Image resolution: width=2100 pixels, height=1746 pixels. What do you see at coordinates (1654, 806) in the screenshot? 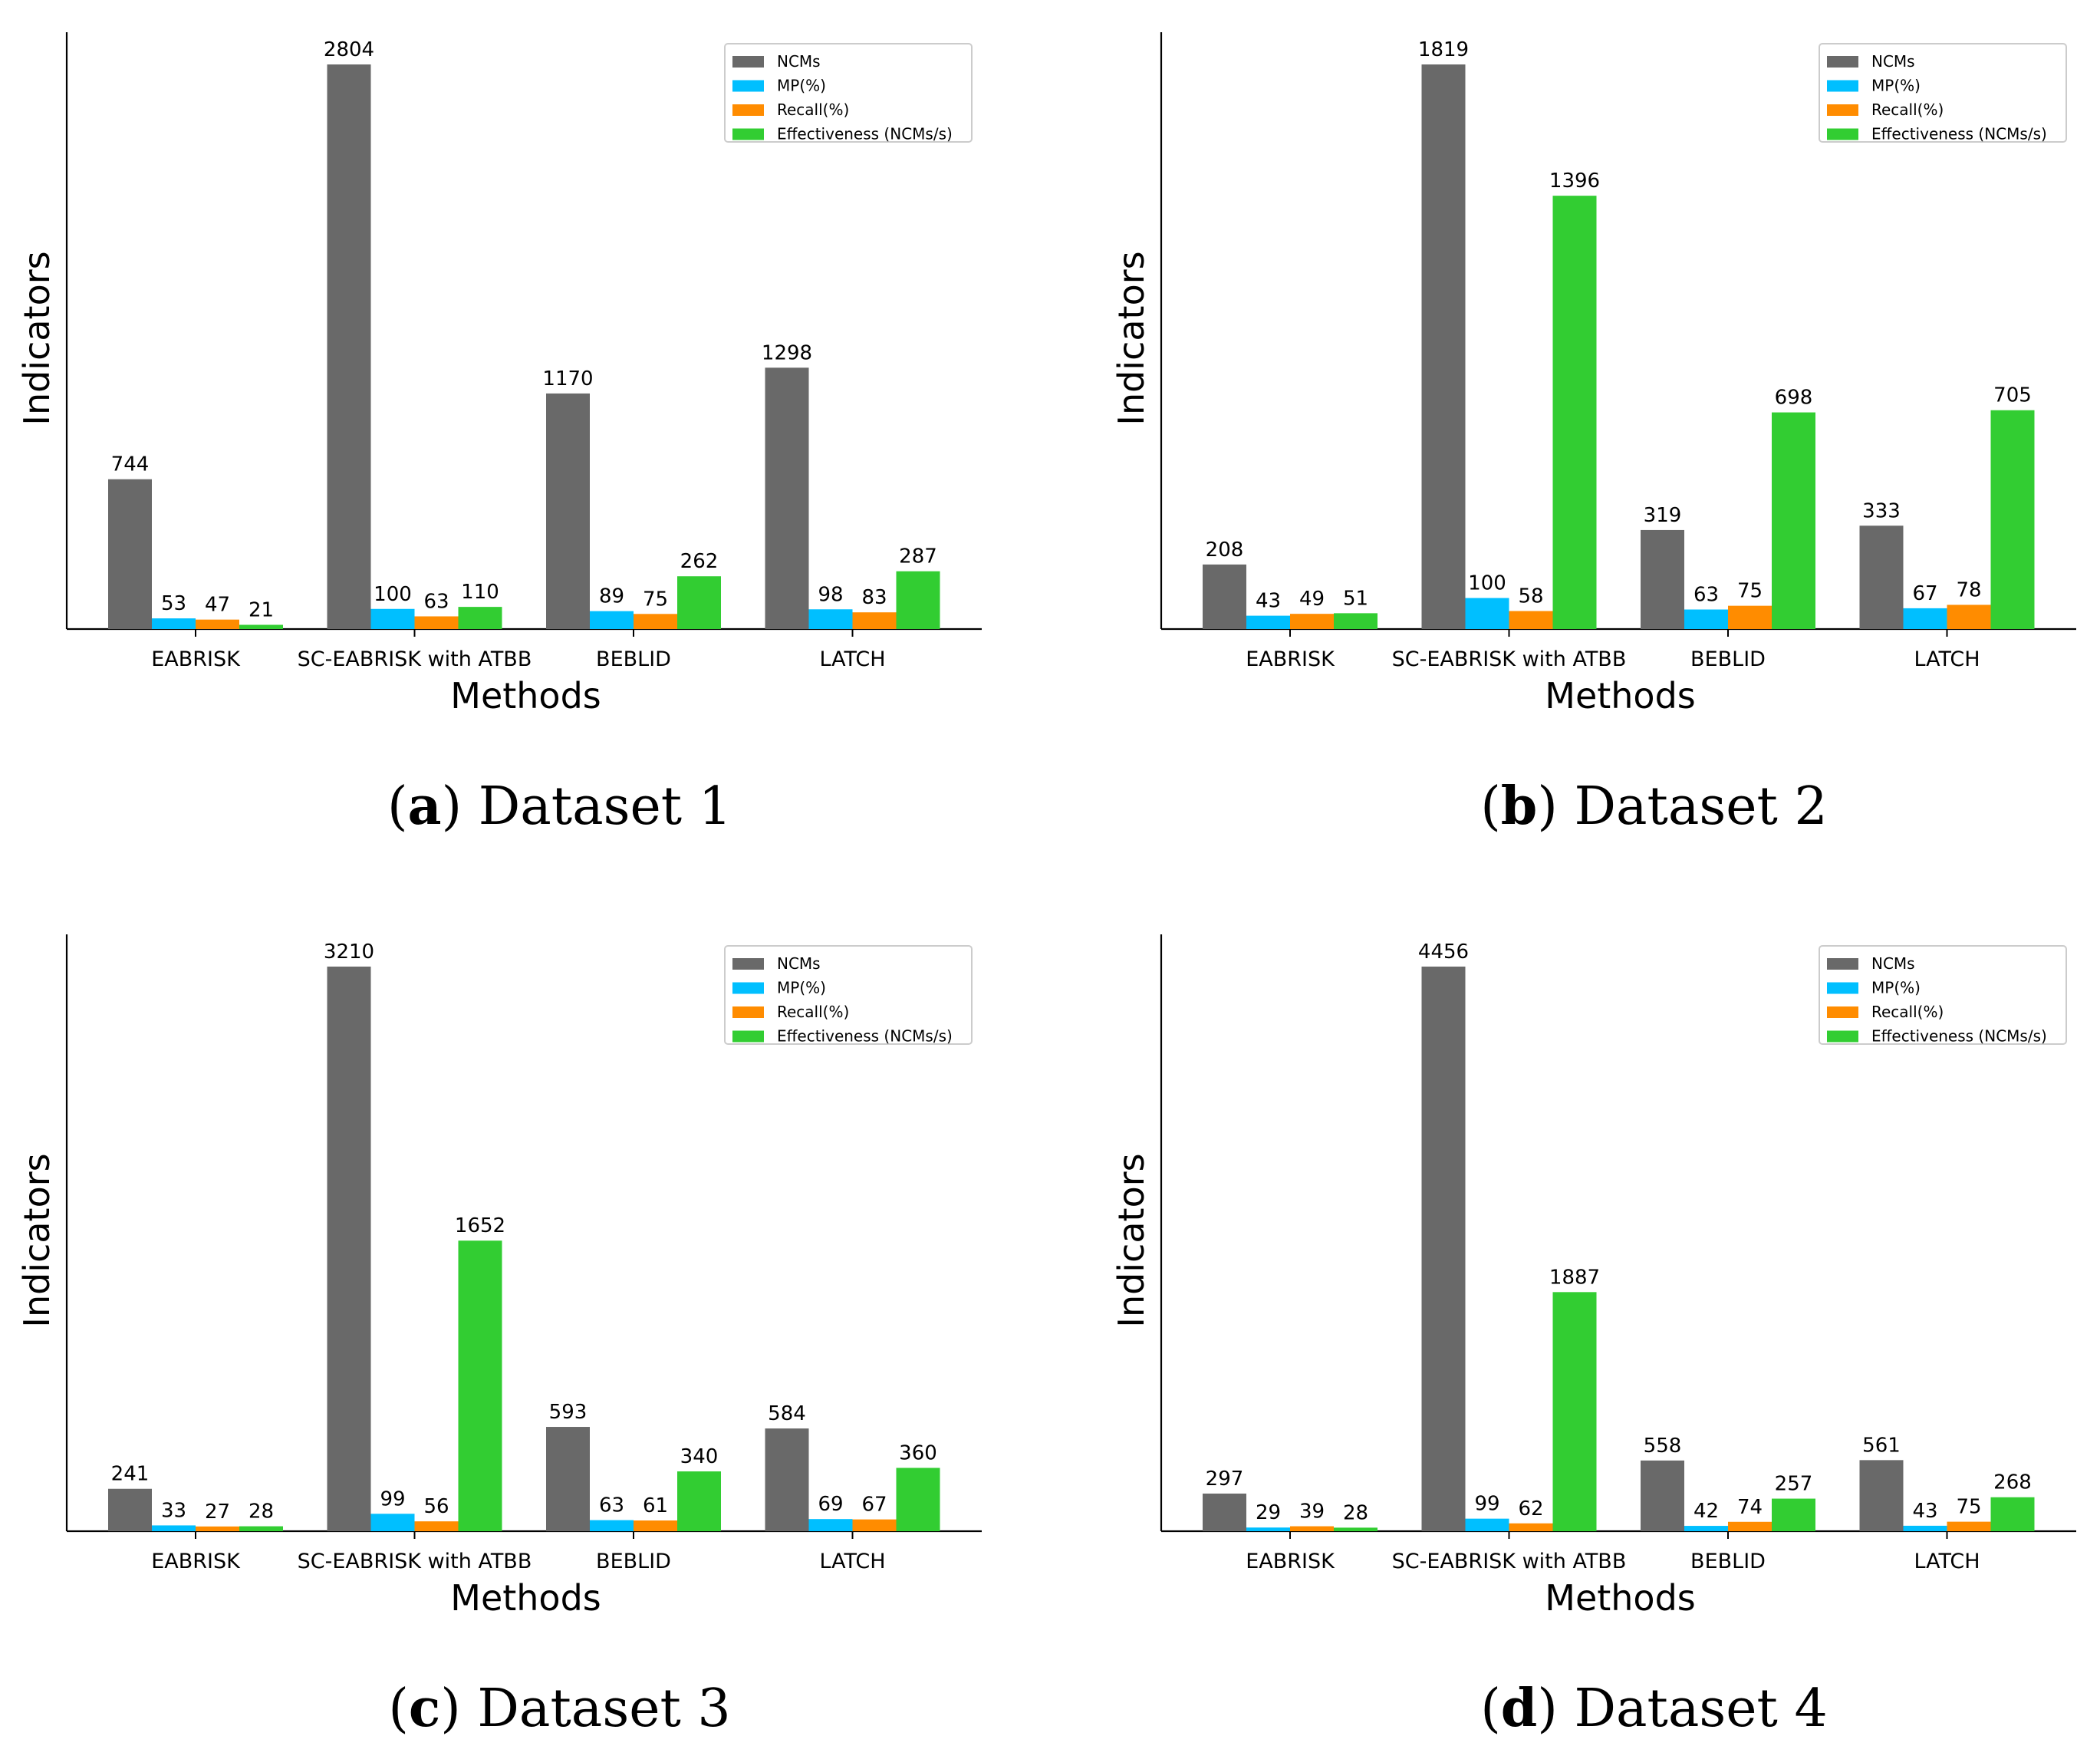
I see `panel-caption: (b) Dataset 2` at bounding box center [1654, 806].